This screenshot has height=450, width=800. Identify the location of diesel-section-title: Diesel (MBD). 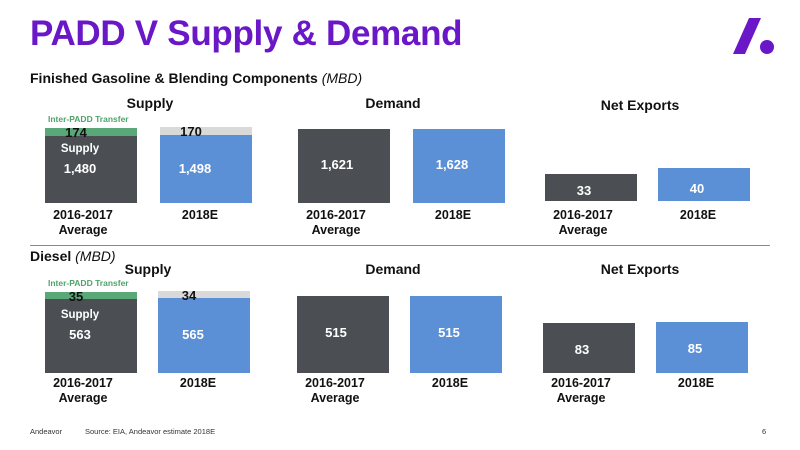
(73, 256).